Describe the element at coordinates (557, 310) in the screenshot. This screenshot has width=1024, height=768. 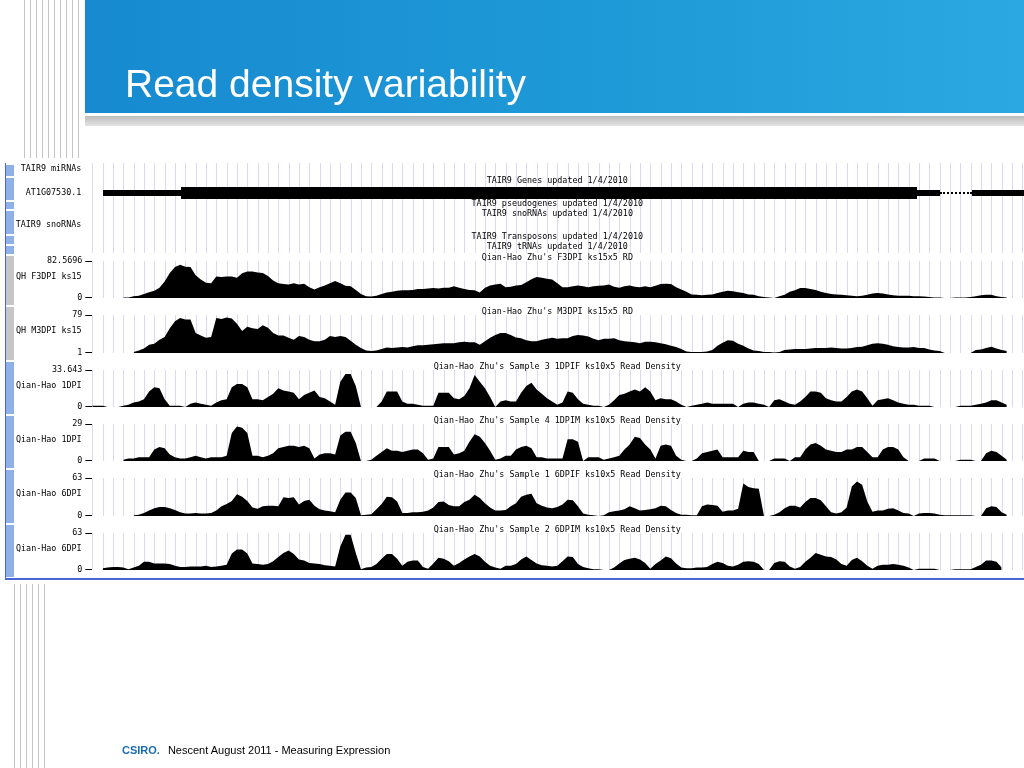
I see `text: Qian-Hao Zhu's M3DPI ks15x5 RD` at that location.